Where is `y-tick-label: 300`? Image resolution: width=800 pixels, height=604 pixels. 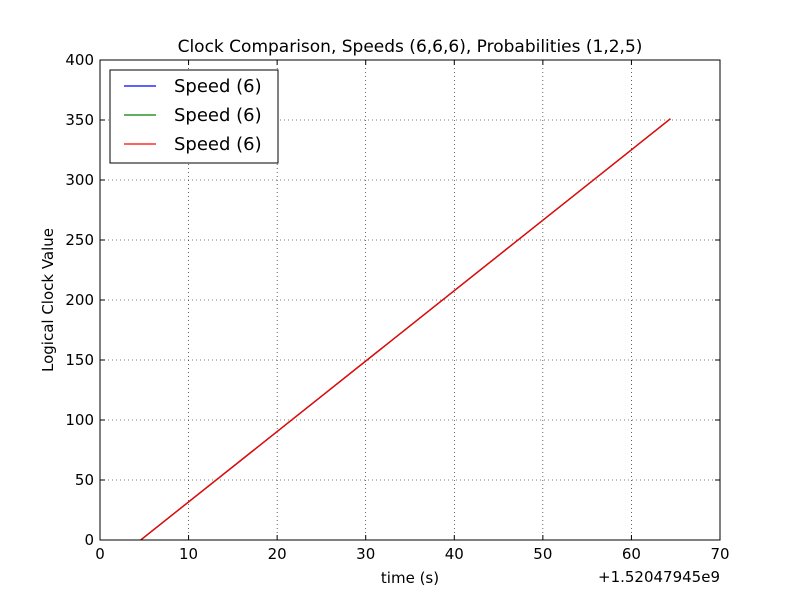 y-tick-label: 300 is located at coordinates (79, 180).